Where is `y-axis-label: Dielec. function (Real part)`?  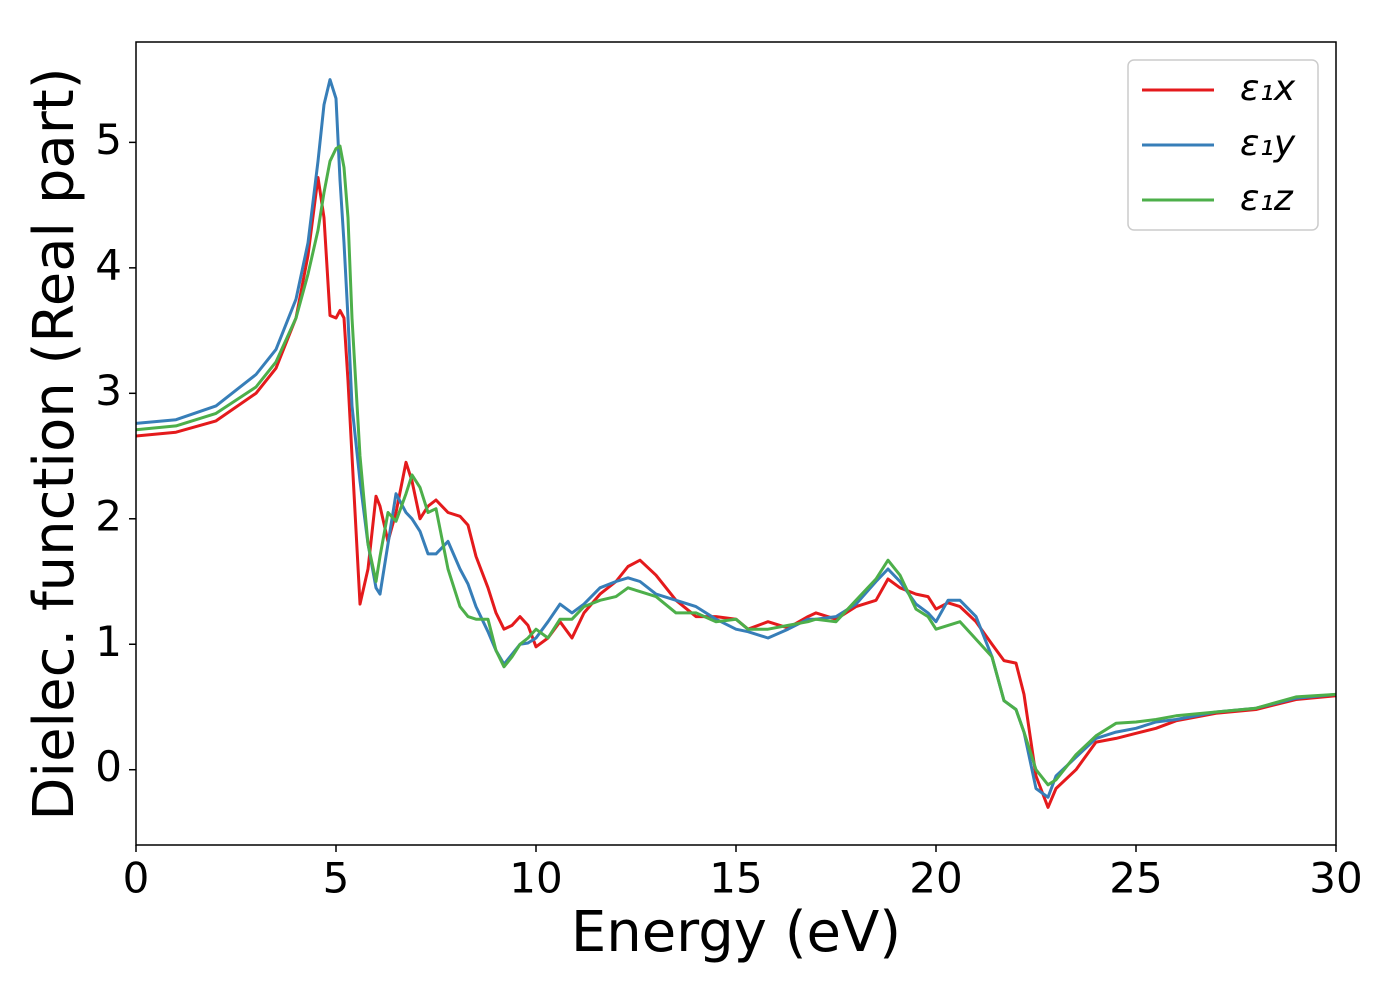
y-axis-label: Dielec. function (Real part) is located at coordinates (54, 443).